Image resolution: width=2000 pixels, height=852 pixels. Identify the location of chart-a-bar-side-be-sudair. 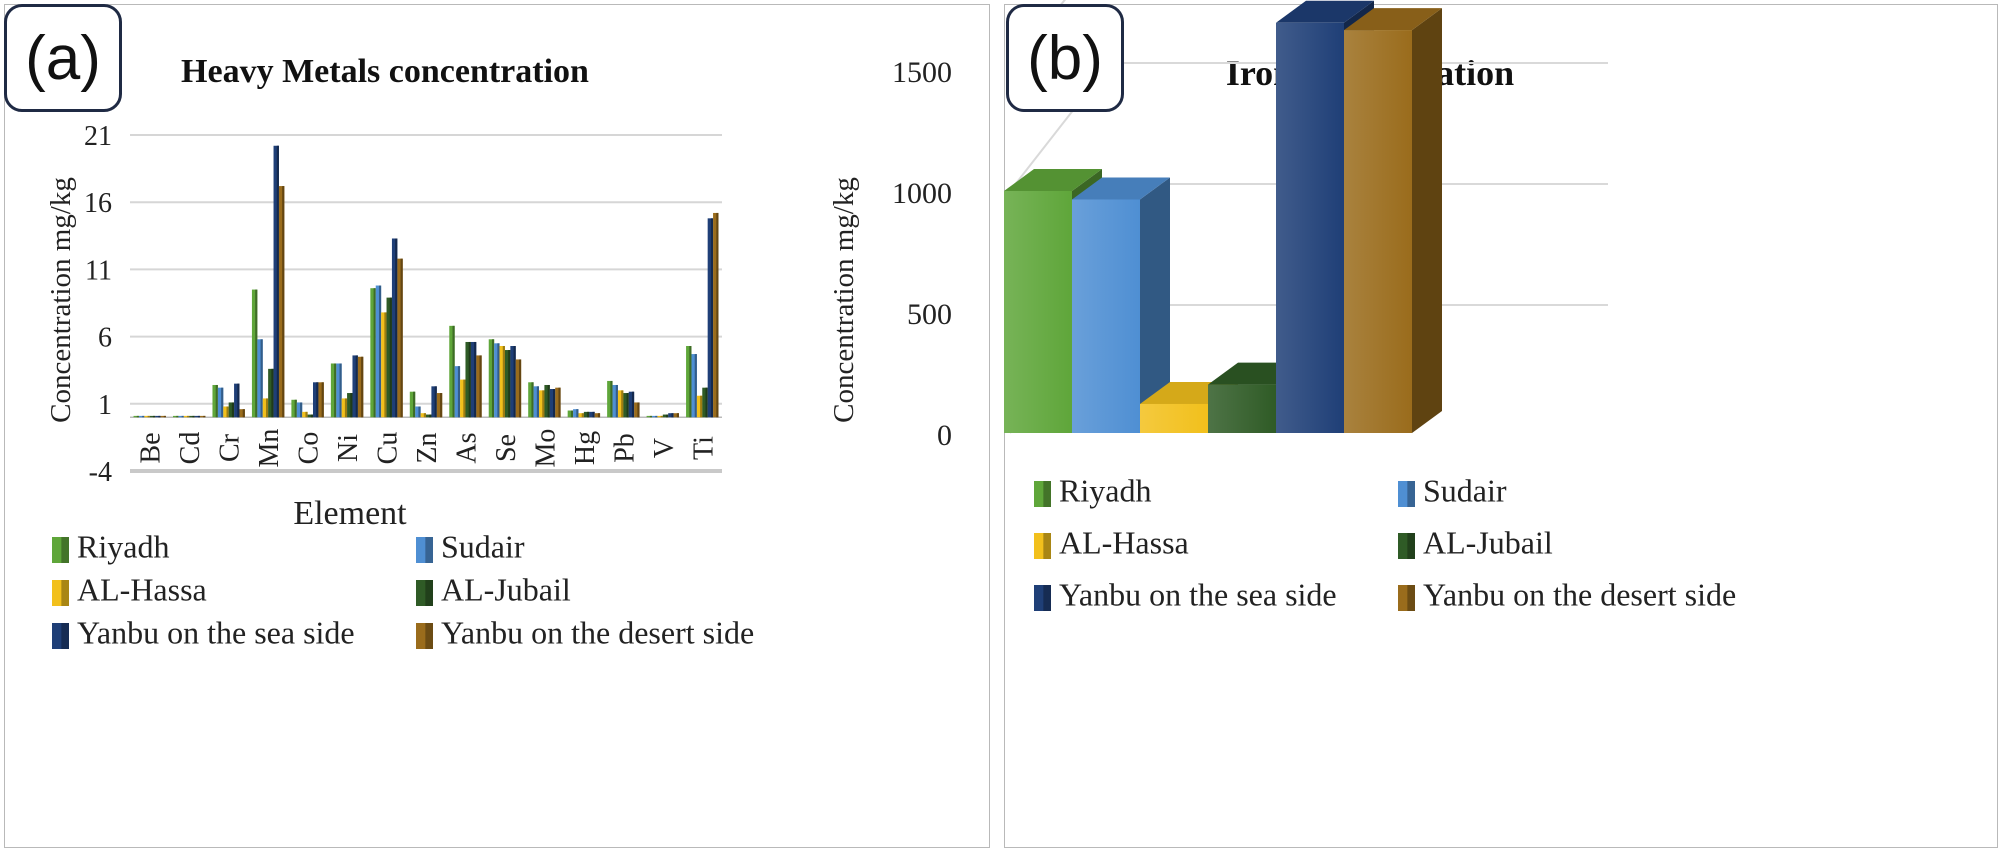
(143, 416).